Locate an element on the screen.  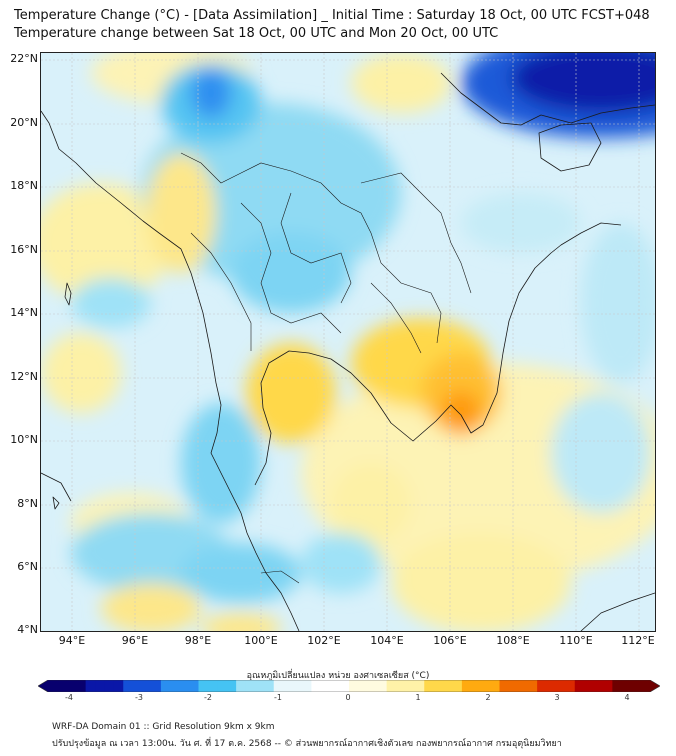
lat-label-20N: 20°N is located at coordinates (24, 122).